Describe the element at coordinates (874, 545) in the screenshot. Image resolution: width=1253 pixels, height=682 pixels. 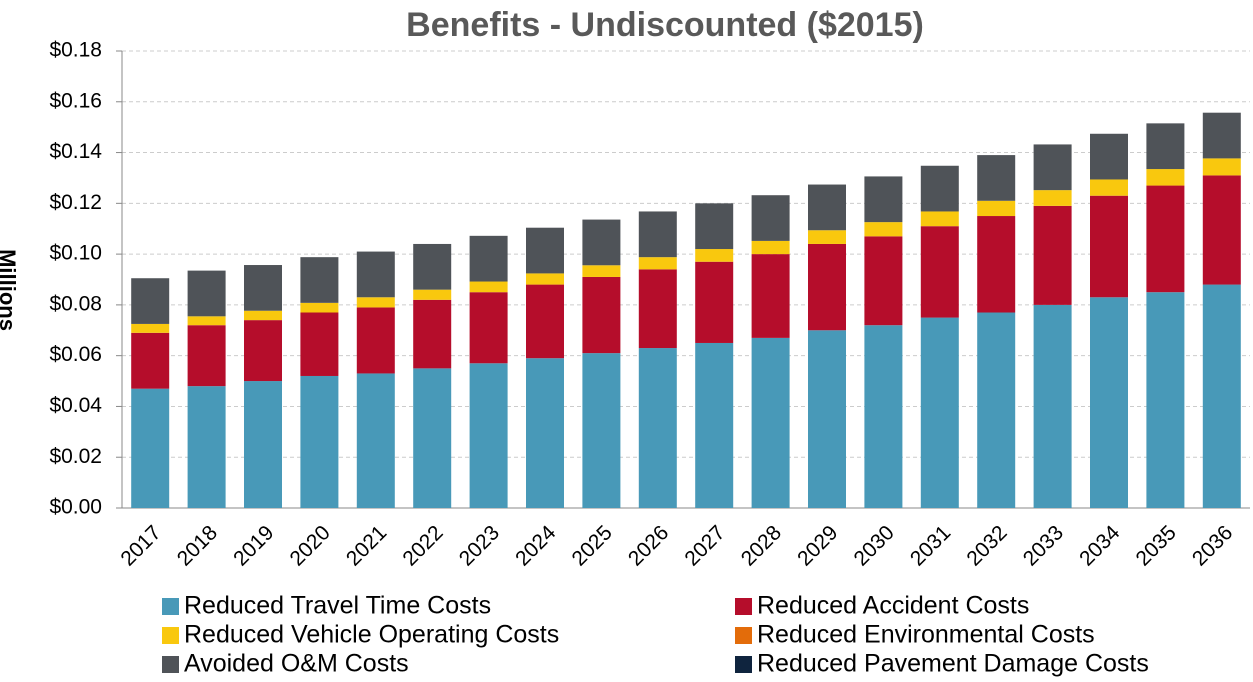
I see `x-tick-label: 2030` at that location.